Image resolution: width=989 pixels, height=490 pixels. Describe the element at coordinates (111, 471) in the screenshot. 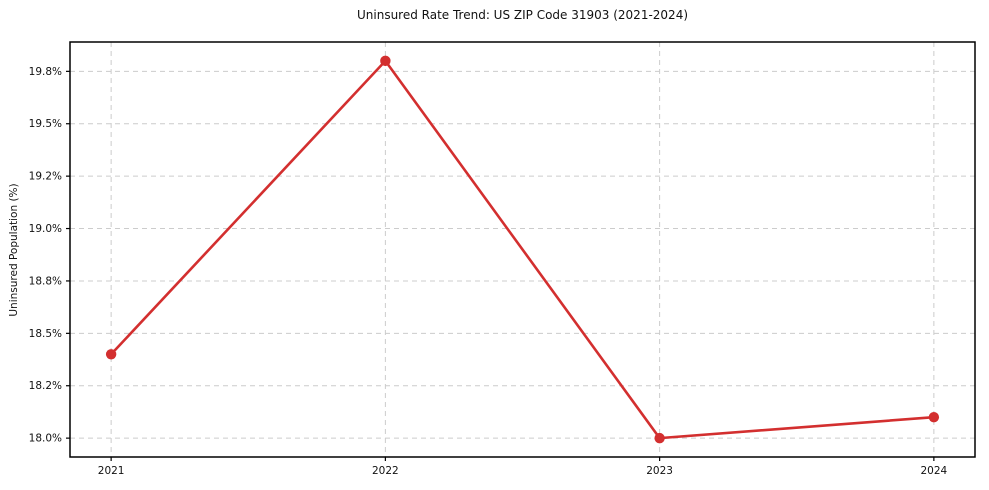

I see `x-tick-label: 2021` at that location.